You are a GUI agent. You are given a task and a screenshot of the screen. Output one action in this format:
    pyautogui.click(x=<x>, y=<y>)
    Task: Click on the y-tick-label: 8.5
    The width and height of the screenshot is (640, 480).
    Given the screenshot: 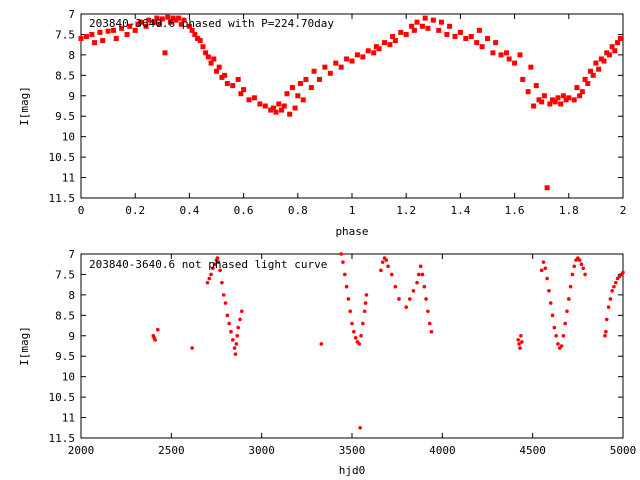 What is the action you would take?
    pyautogui.click(x=65, y=315)
    